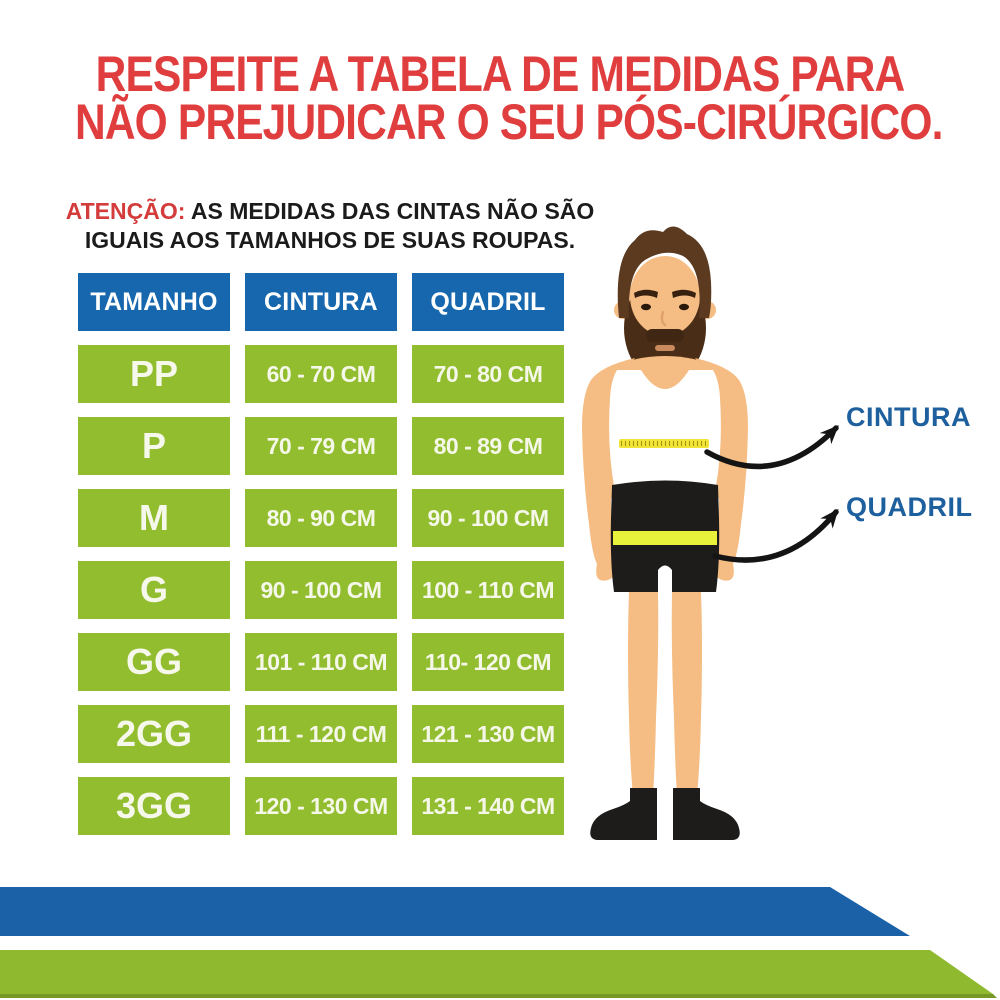 This screenshot has width=1000, height=1000. I want to click on eyebrow-right, so click(684, 293).